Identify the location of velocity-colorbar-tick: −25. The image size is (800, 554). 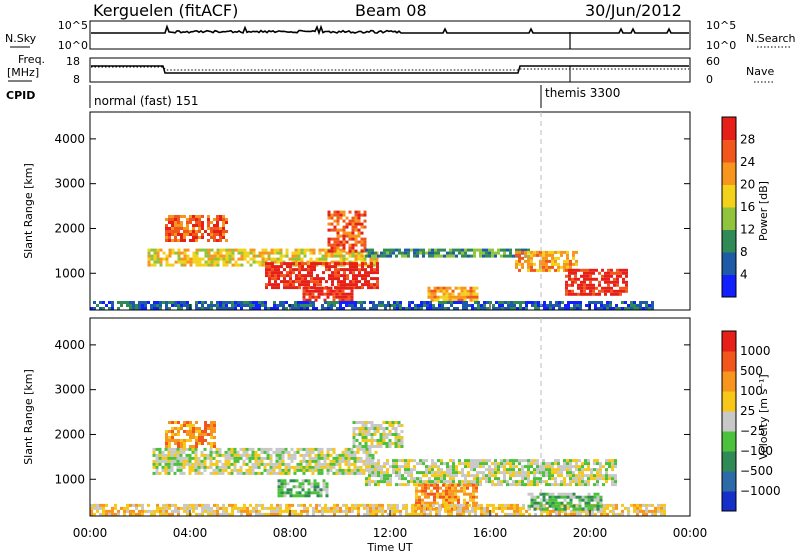
(752, 431).